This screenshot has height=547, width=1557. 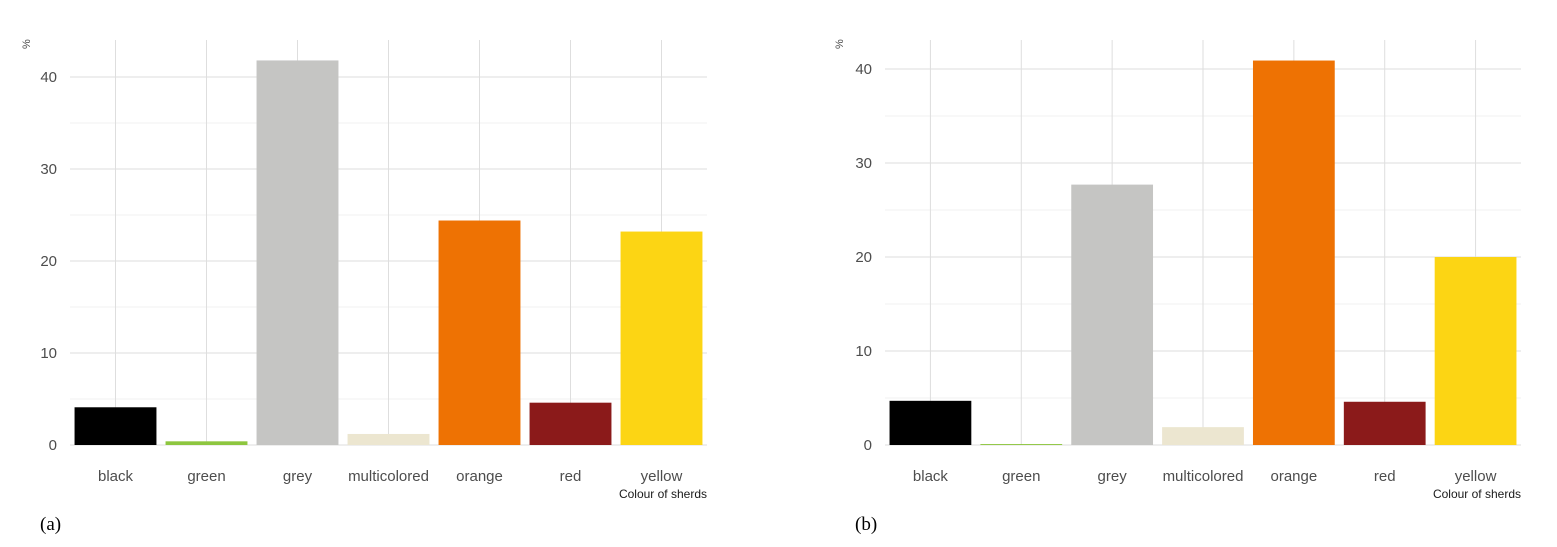 What do you see at coordinates (866, 524) in the screenshot?
I see `panel-label: (b)` at bounding box center [866, 524].